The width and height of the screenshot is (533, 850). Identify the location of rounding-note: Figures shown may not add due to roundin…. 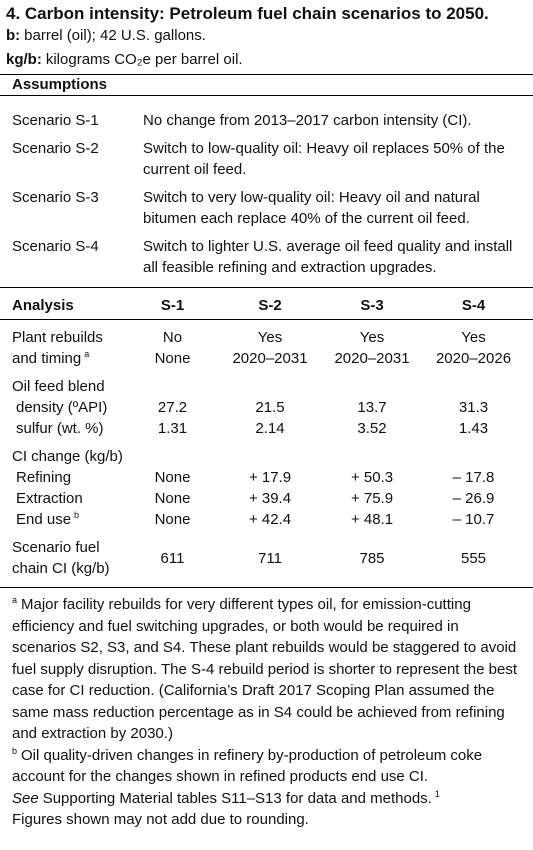
(160, 819).